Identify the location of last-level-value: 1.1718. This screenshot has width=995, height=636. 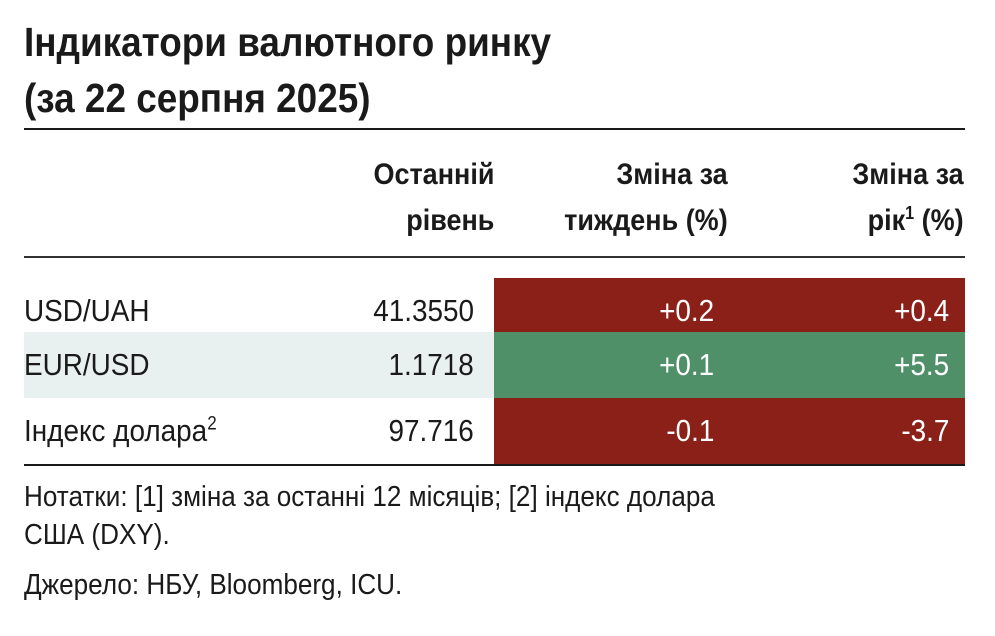
(400, 365).